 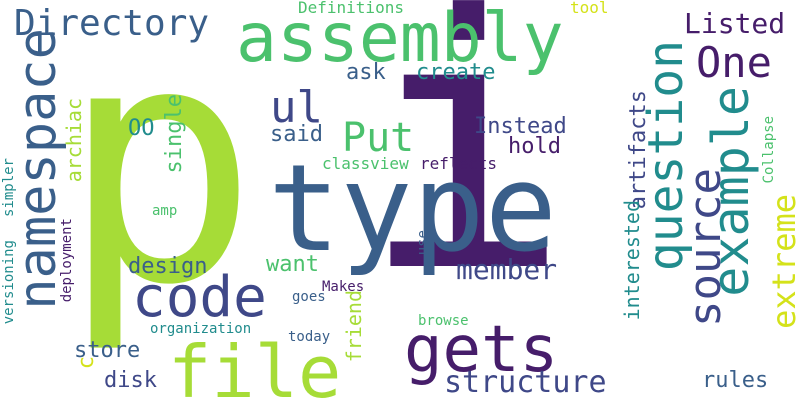 What do you see at coordinates (165, 211) in the screenshot?
I see `word-amp: amp` at bounding box center [165, 211].